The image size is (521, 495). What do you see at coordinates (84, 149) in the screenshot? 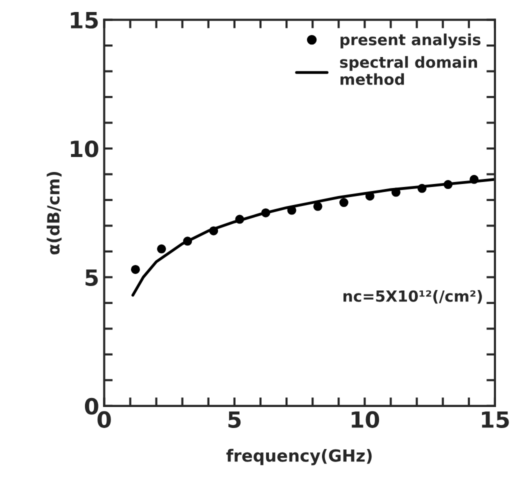
I see `y-tick-label: 10` at bounding box center [84, 149].